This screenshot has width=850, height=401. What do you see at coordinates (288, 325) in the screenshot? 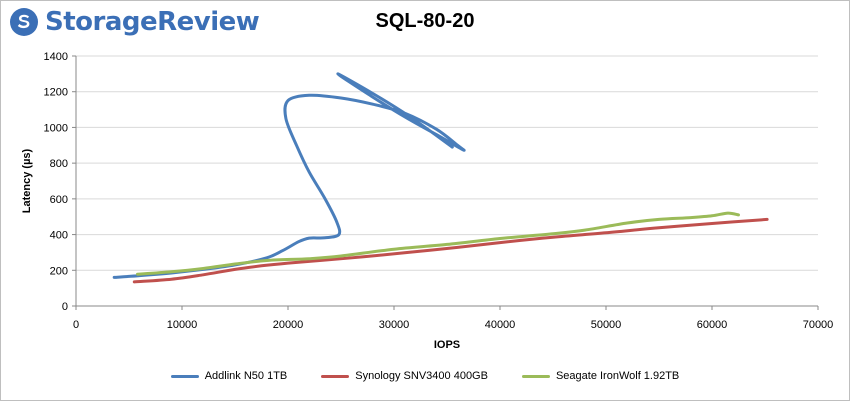
I see `x-tick-label: 20000` at bounding box center [288, 325].